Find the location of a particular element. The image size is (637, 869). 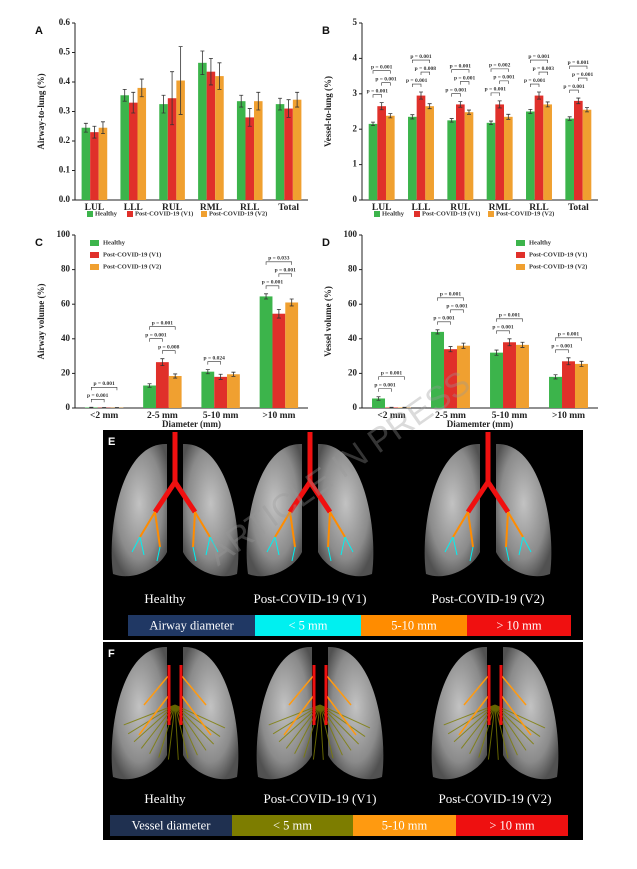

panel-label: F is located at coordinates (111, 654).